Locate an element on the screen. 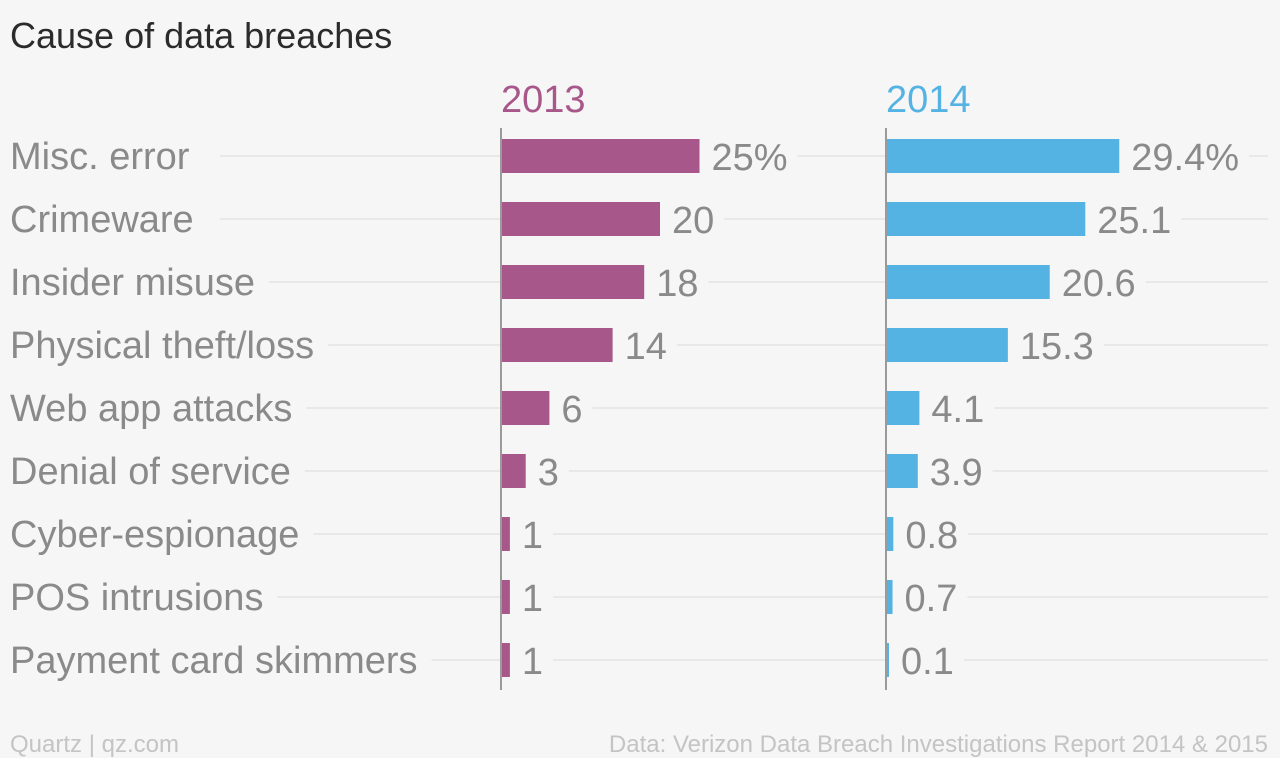  bar-2014-pos-intrusions is located at coordinates (890, 597).